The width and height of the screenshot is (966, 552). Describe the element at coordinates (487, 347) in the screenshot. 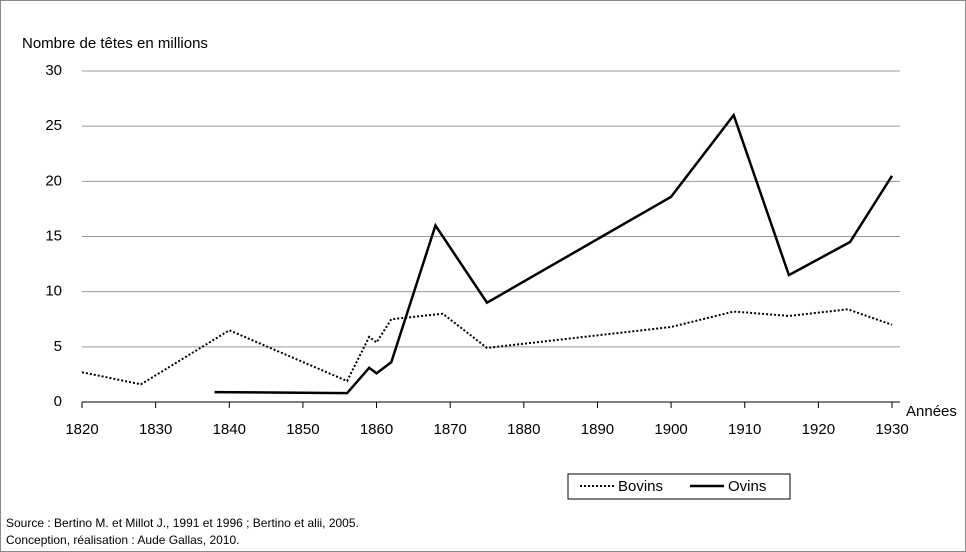

I see `series-line` at that location.